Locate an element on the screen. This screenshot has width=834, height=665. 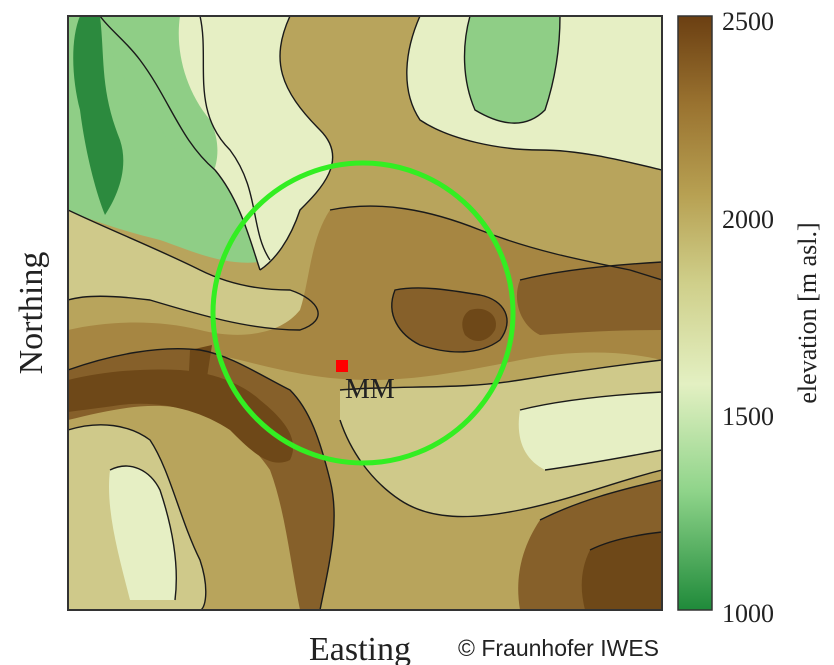
colorbar-tick-1500: 1500 is located at coordinates (748, 416).